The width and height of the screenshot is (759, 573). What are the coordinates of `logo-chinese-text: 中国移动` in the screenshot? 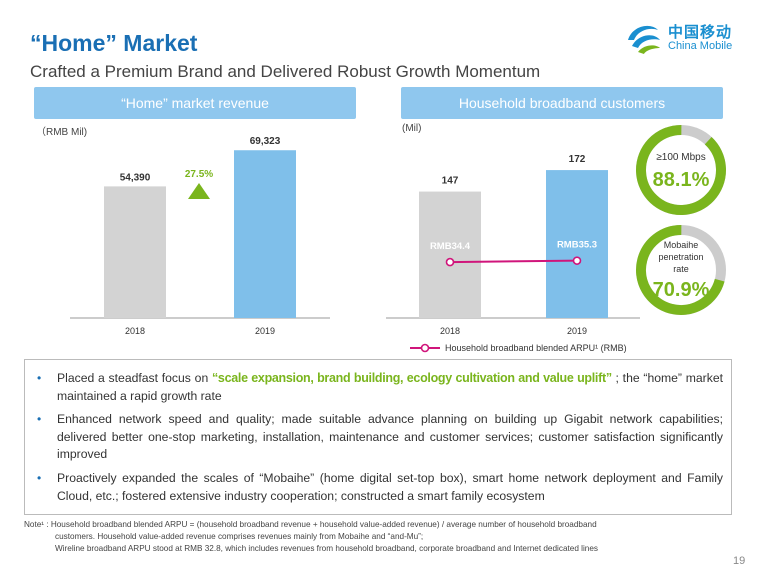 It's located at (700, 32).